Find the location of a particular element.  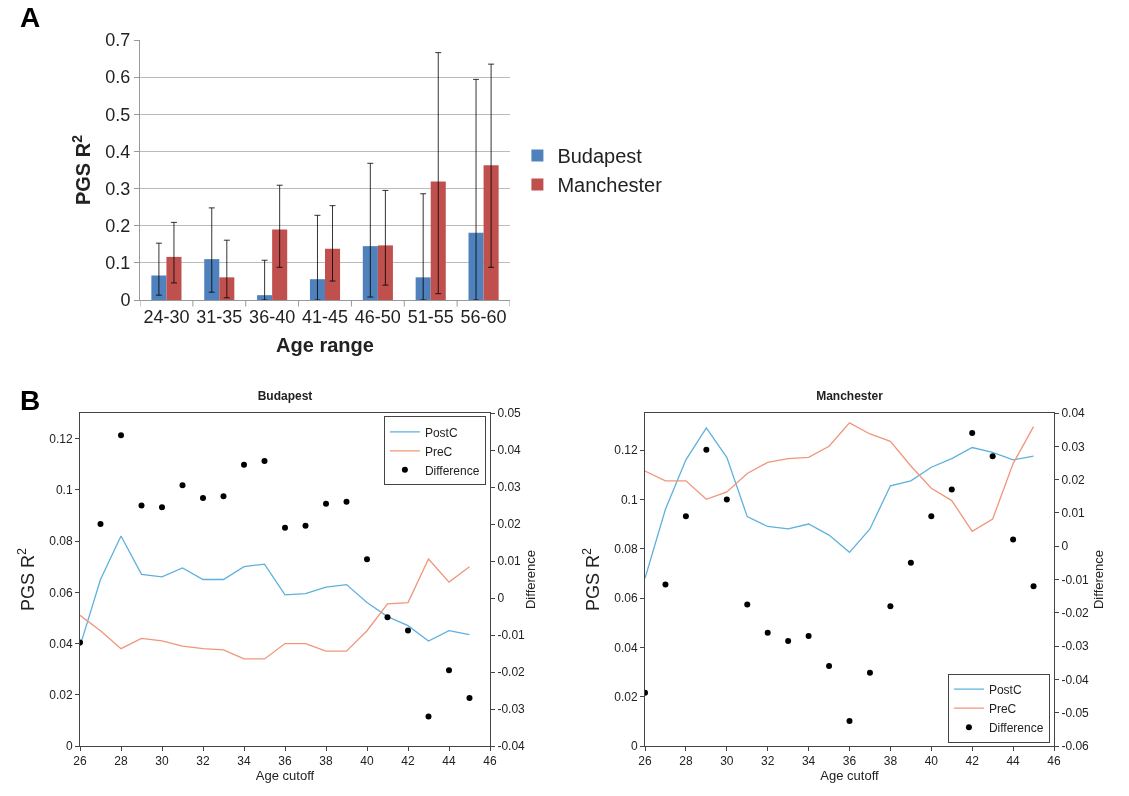

x-axis-title: Age range is located at coordinates (325, 345).